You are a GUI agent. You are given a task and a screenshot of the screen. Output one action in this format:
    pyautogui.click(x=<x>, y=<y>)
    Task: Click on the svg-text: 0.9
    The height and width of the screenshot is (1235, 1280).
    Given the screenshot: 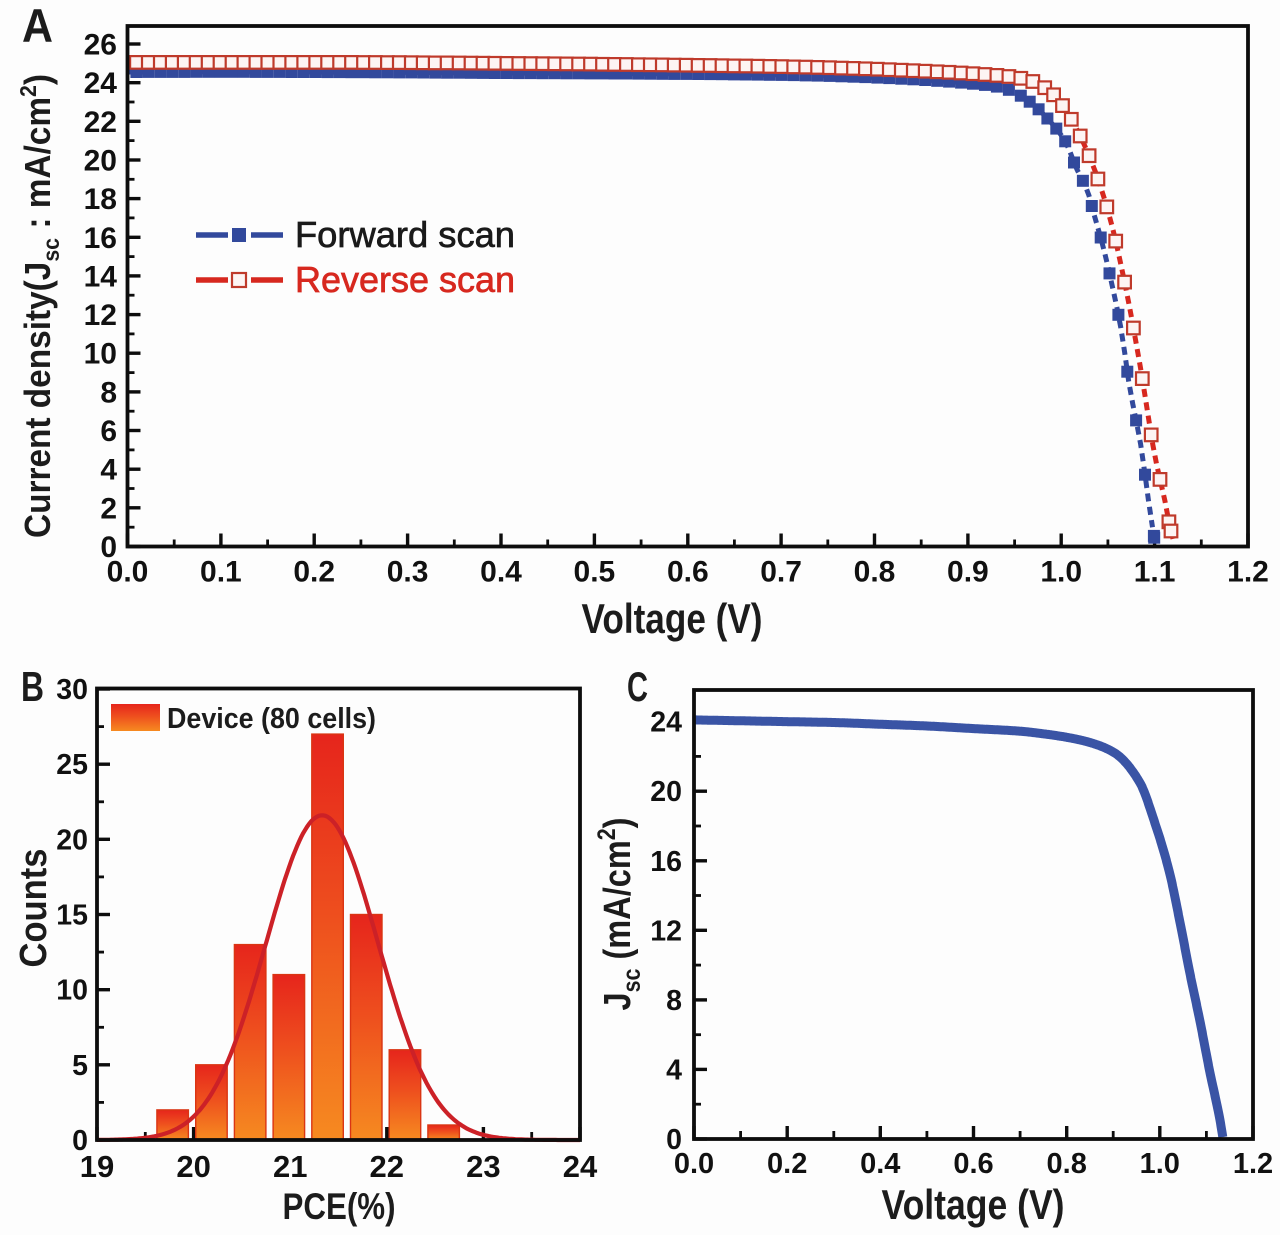 What is the action you would take?
    pyautogui.click(x=968, y=572)
    